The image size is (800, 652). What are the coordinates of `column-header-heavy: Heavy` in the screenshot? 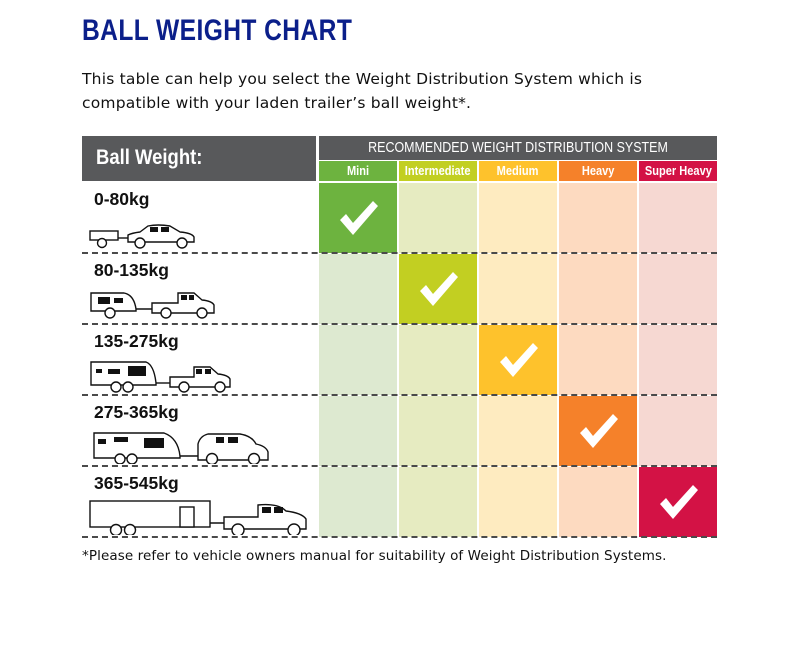 It's located at (598, 171).